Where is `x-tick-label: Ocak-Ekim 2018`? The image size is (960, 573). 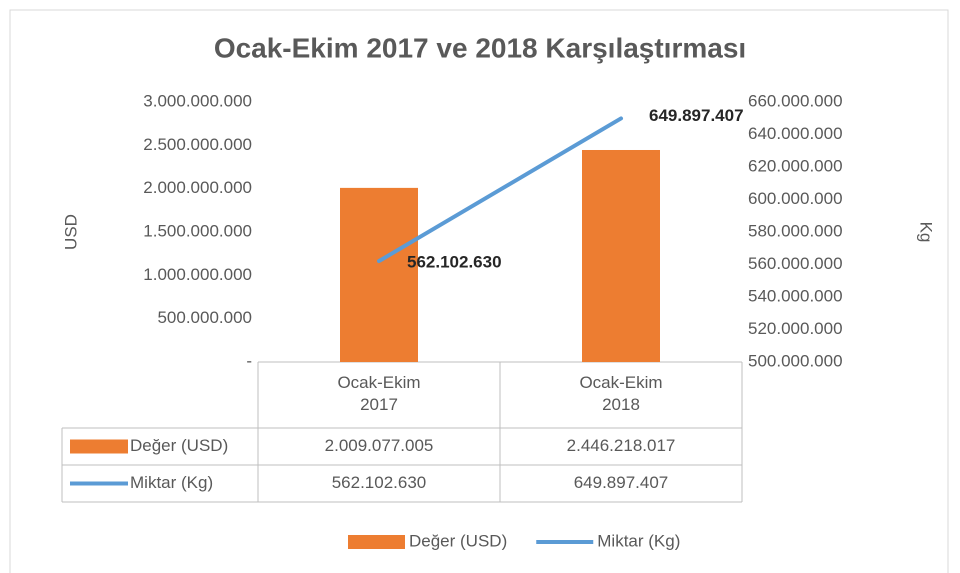 x-tick-label: Ocak-Ekim 2018 is located at coordinates (621, 393).